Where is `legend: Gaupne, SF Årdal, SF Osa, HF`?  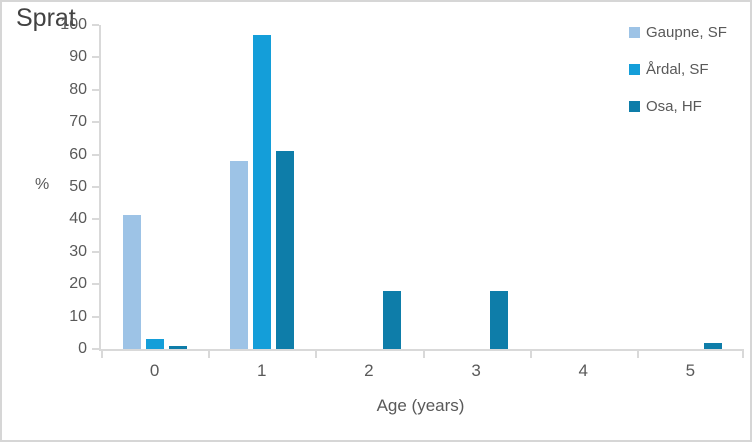
legend: Gaupne, SF Årdal, SF Osa, HF is located at coordinates (678, 78).